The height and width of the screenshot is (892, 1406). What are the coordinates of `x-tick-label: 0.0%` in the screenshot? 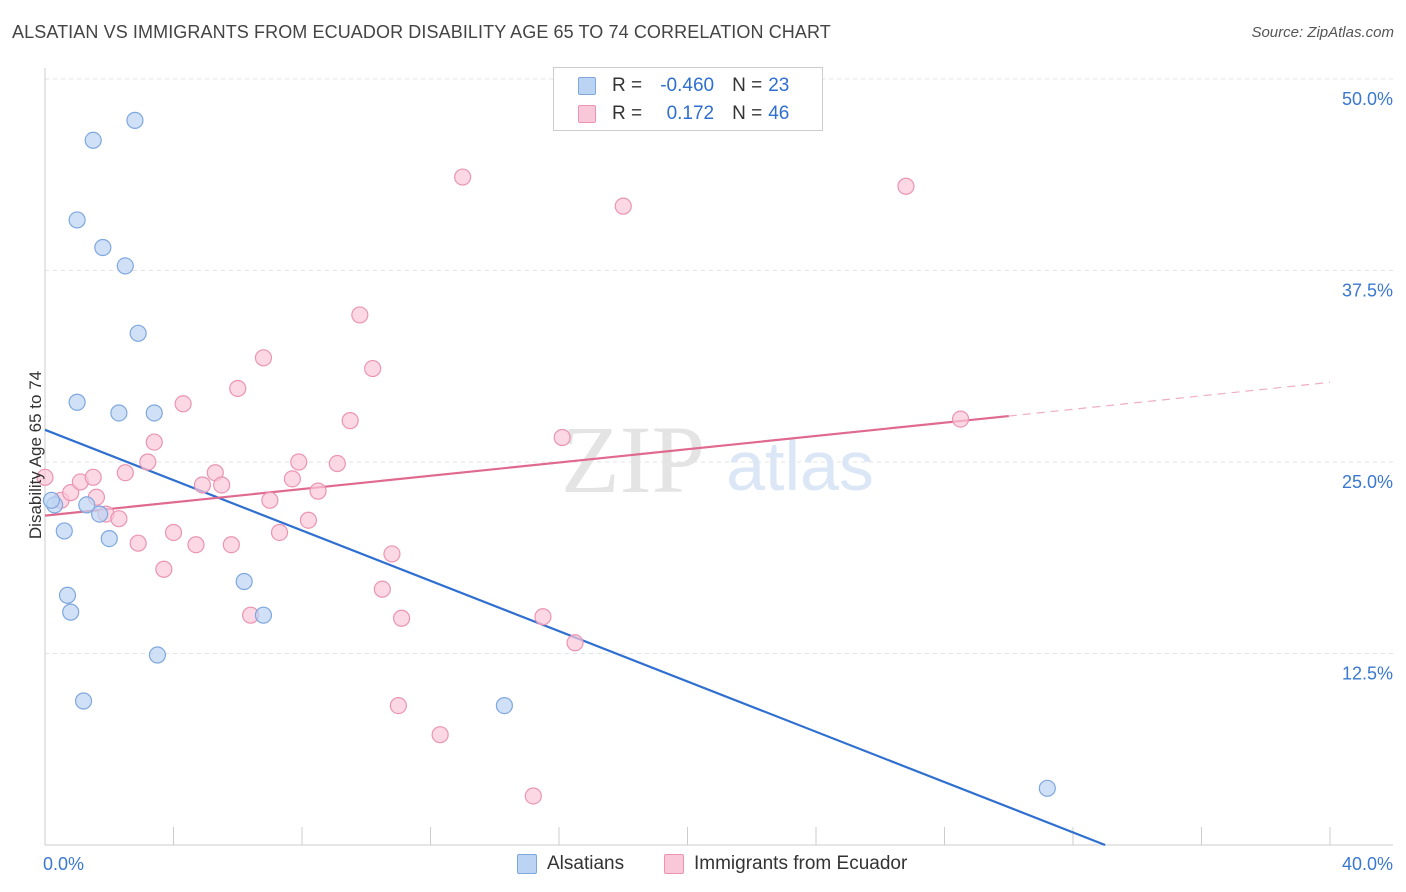 It's located at (63, 864).